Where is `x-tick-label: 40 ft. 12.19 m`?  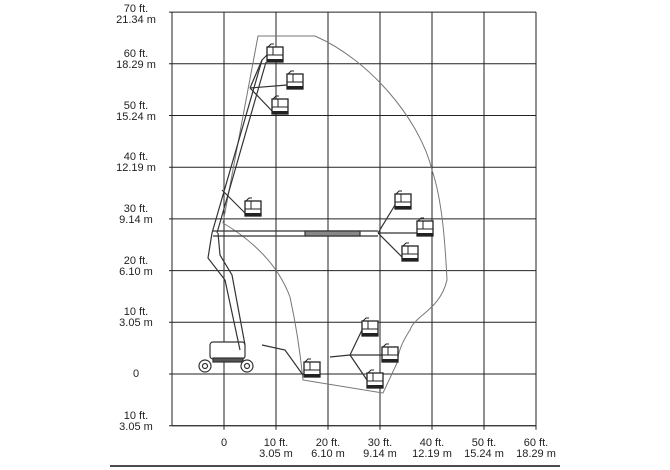
x-tick-label: 40 ft. 12.19 m is located at coordinates (432, 449).